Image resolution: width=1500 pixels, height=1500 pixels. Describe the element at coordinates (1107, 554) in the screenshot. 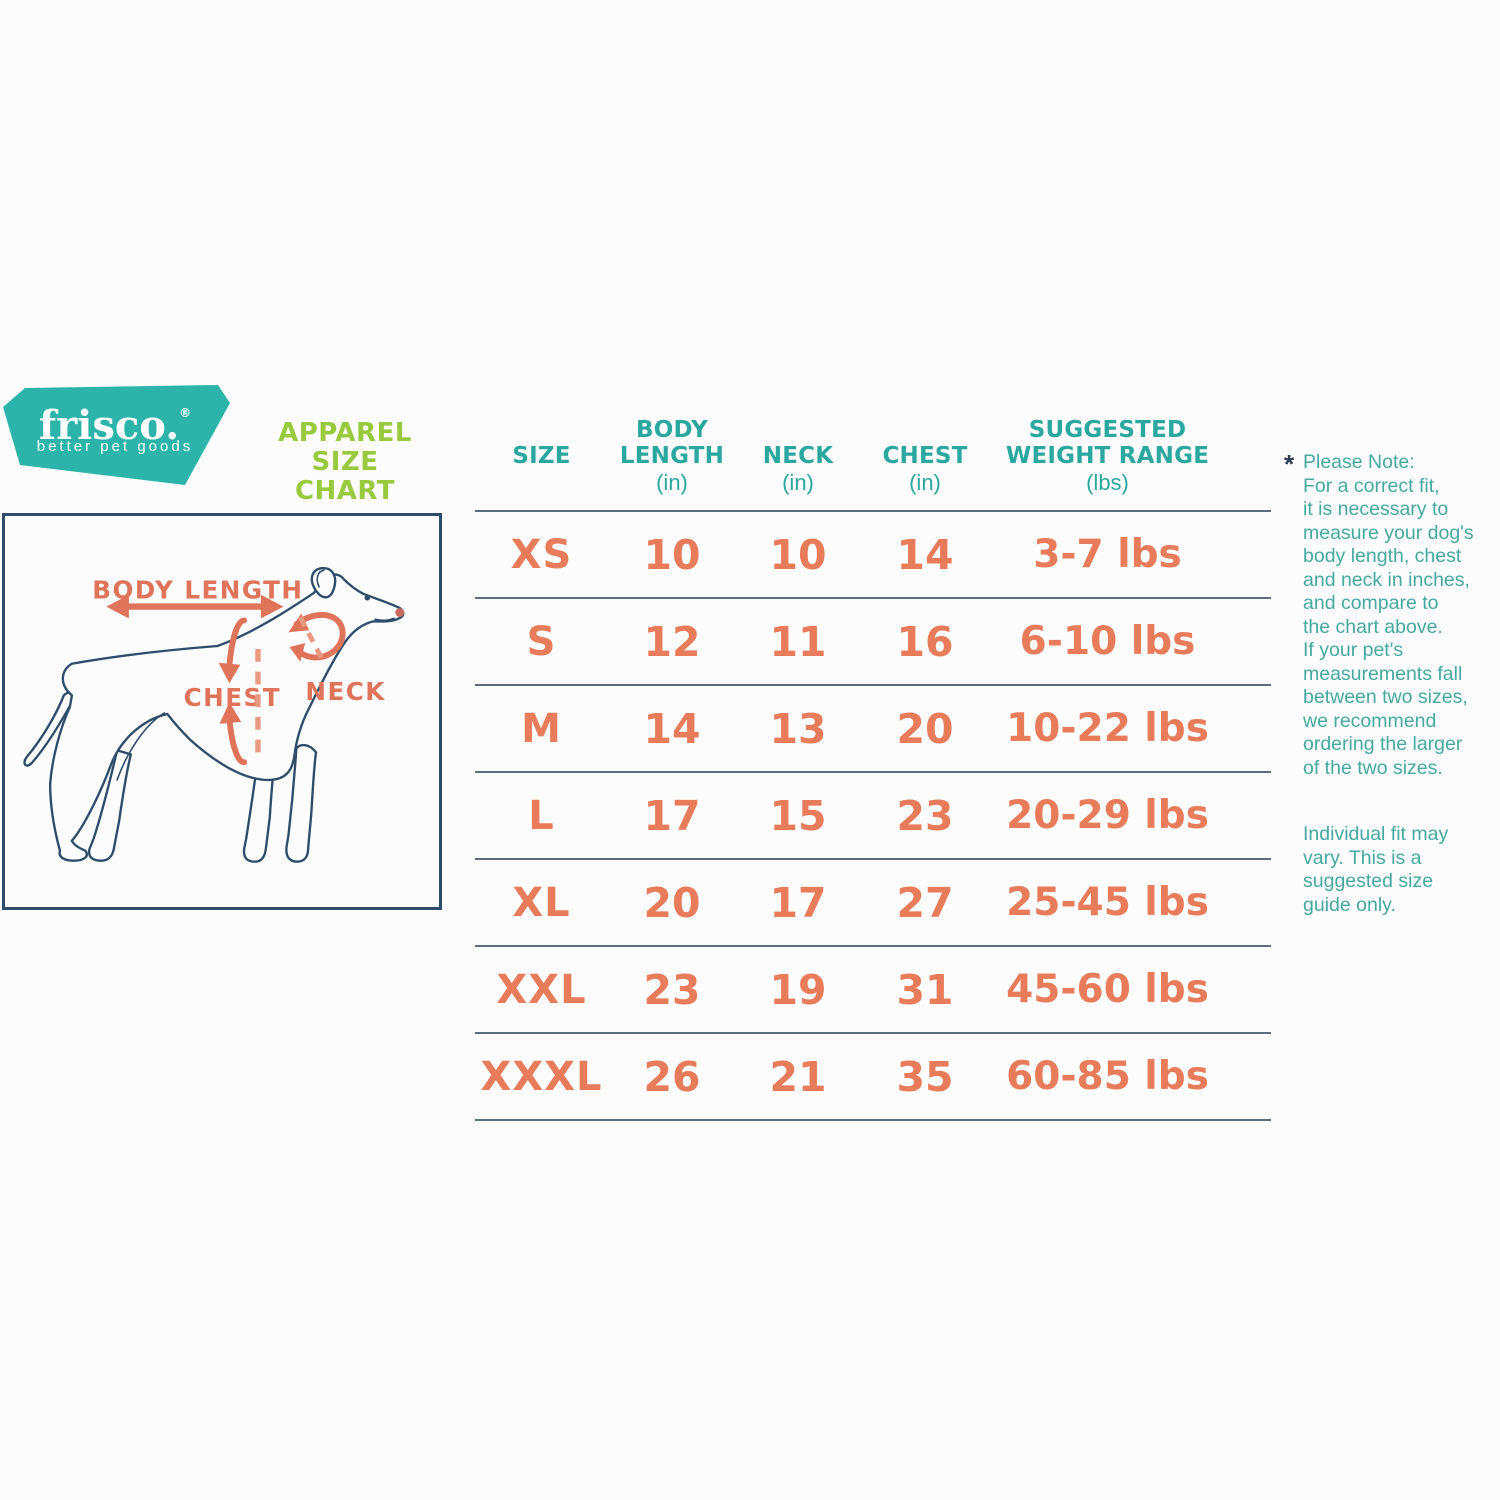

I see `cell-weight-range: 3-7 lbs` at that location.